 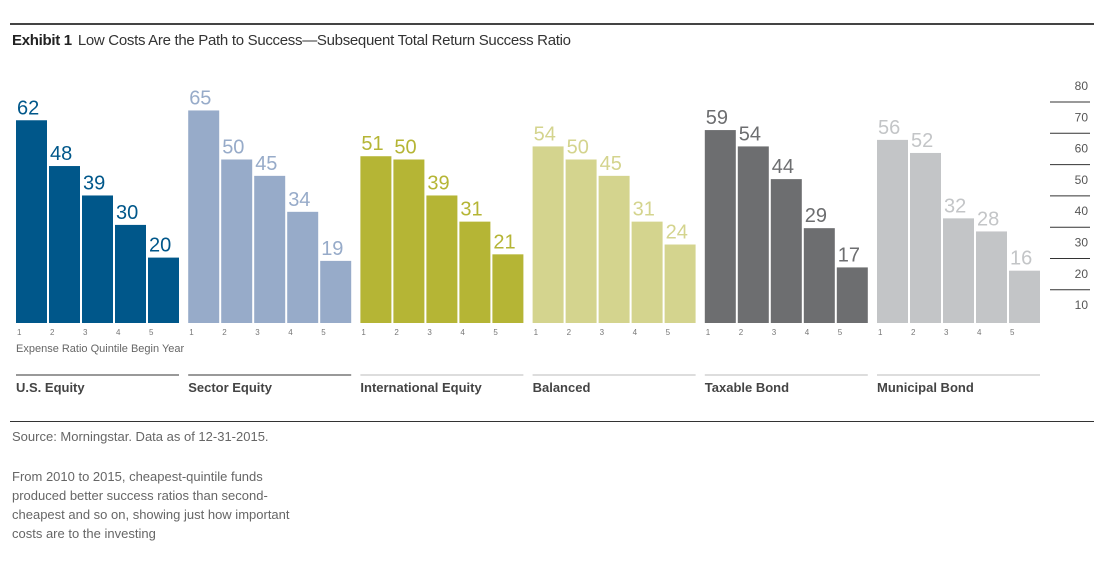 What do you see at coordinates (545, 134) in the screenshot?
I see `data-label: 54` at bounding box center [545, 134].